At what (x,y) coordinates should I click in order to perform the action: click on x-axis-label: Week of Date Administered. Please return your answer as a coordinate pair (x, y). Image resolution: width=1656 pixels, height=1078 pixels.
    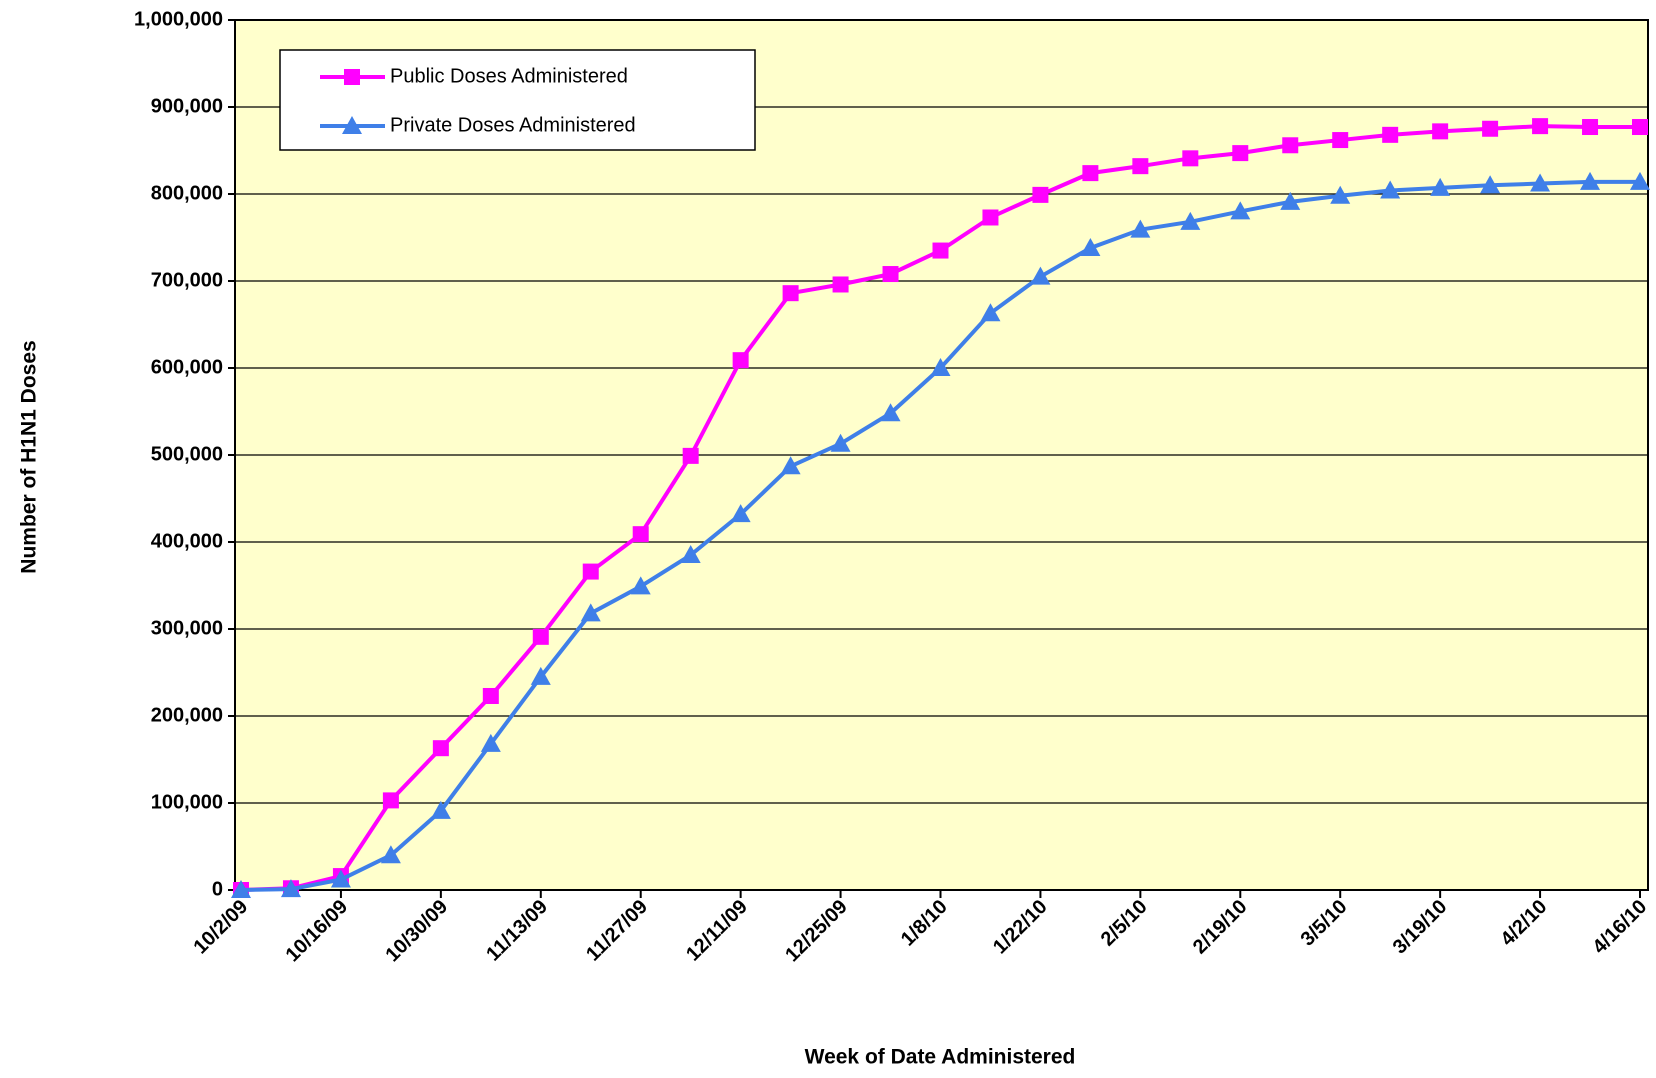
    Looking at the image, I should click on (940, 1057).